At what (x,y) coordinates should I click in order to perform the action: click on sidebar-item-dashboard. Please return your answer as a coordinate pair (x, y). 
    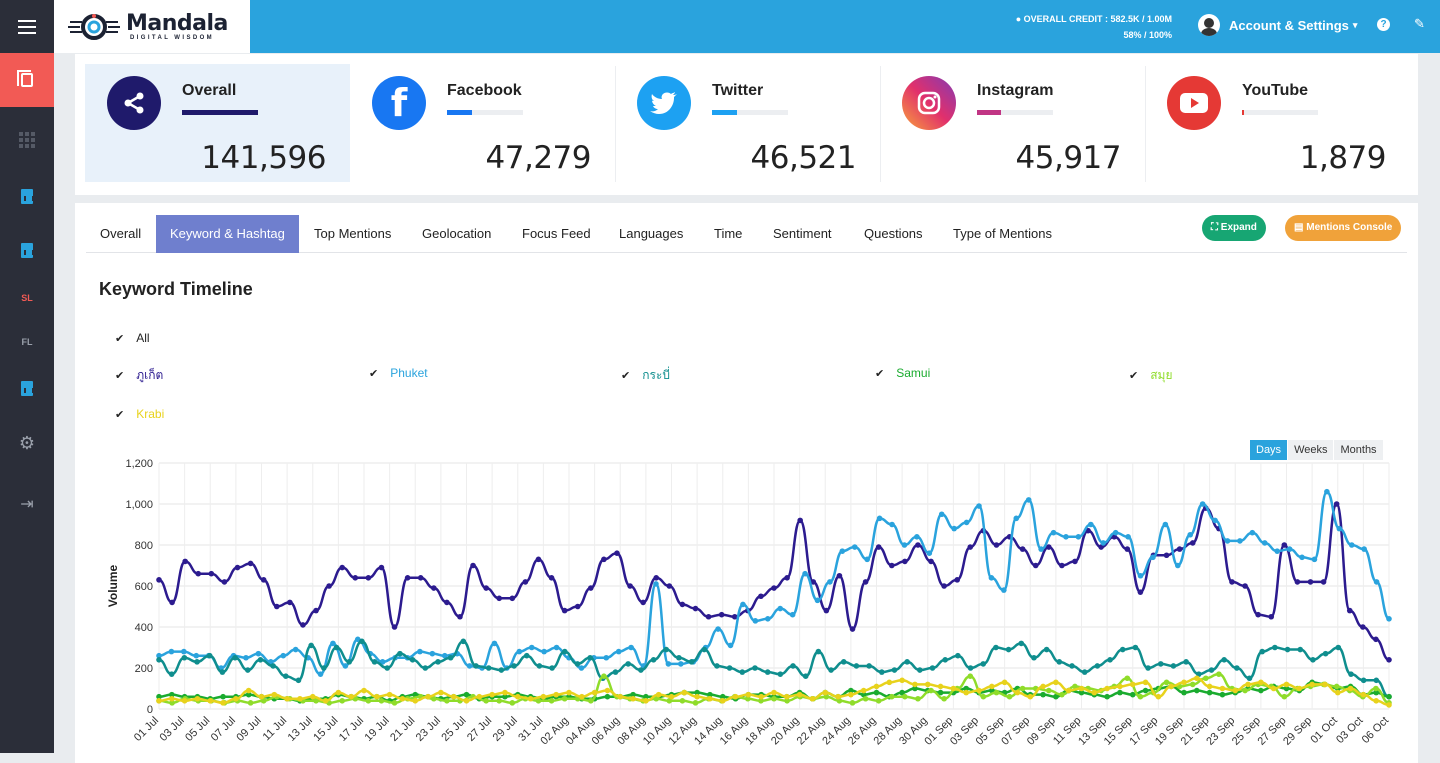
    Looking at the image, I should click on (27, 140).